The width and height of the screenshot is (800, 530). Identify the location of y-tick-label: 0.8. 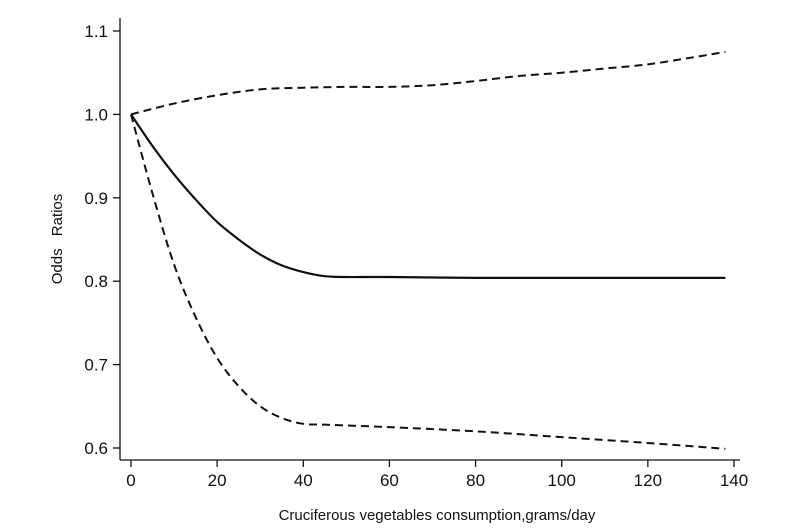
(96, 281).